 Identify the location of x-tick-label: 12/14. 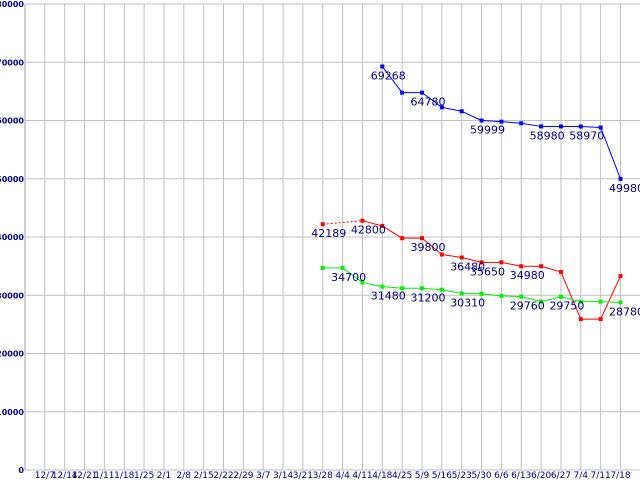
(65, 475).